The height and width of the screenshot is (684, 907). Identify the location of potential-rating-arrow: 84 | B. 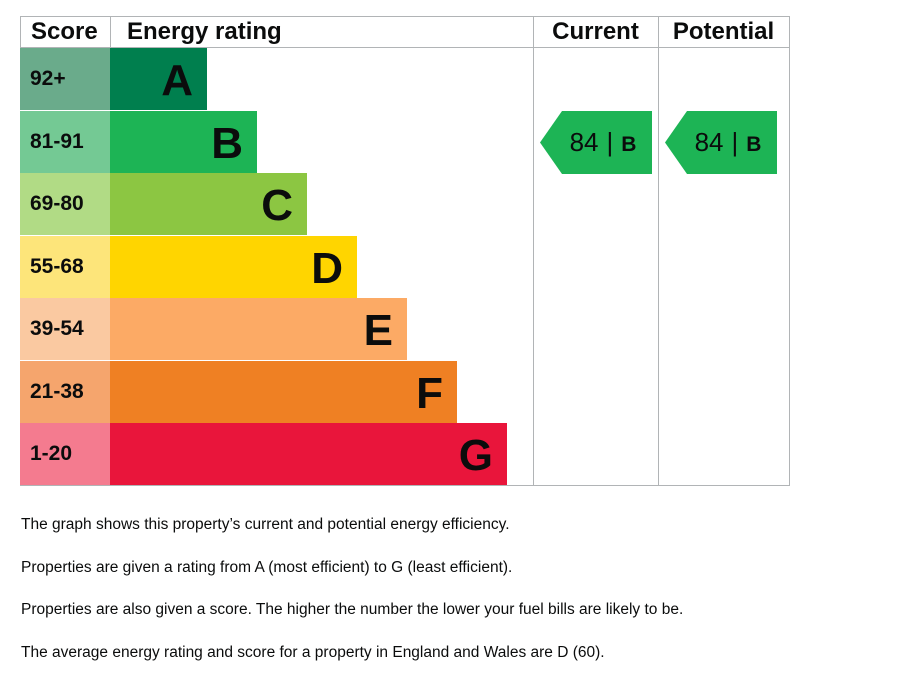
(721, 142).